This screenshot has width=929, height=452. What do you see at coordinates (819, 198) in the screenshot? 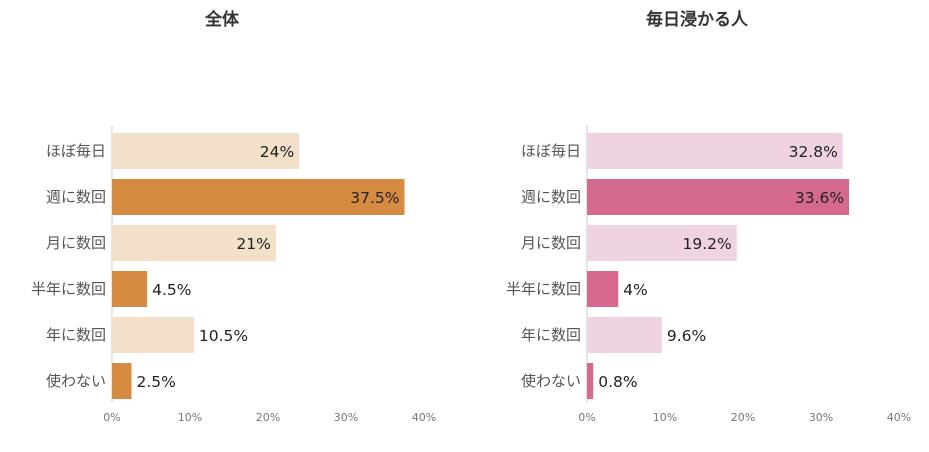
I see `data-label: 33.6%` at bounding box center [819, 198].